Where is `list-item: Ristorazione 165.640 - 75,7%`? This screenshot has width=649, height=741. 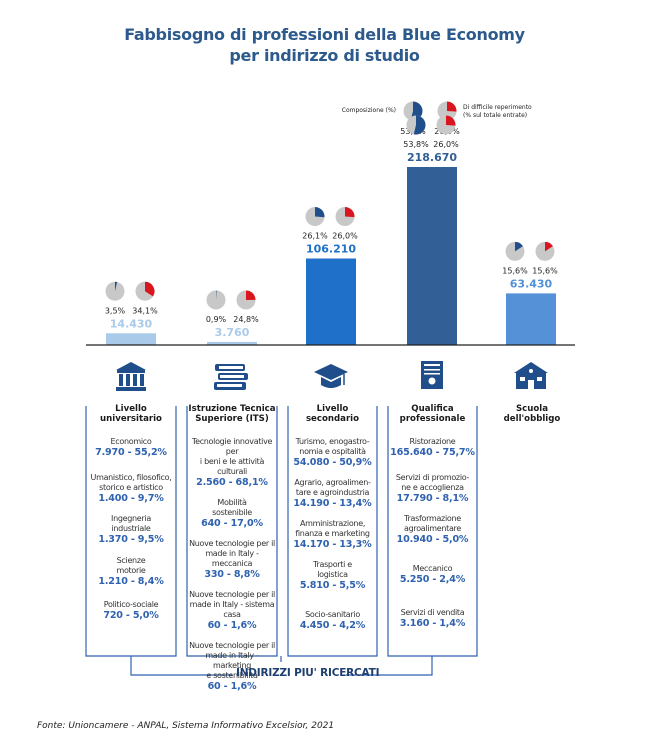
list-item: Ristorazione 165.640 - 75,7% is located at coordinates (432, 447).